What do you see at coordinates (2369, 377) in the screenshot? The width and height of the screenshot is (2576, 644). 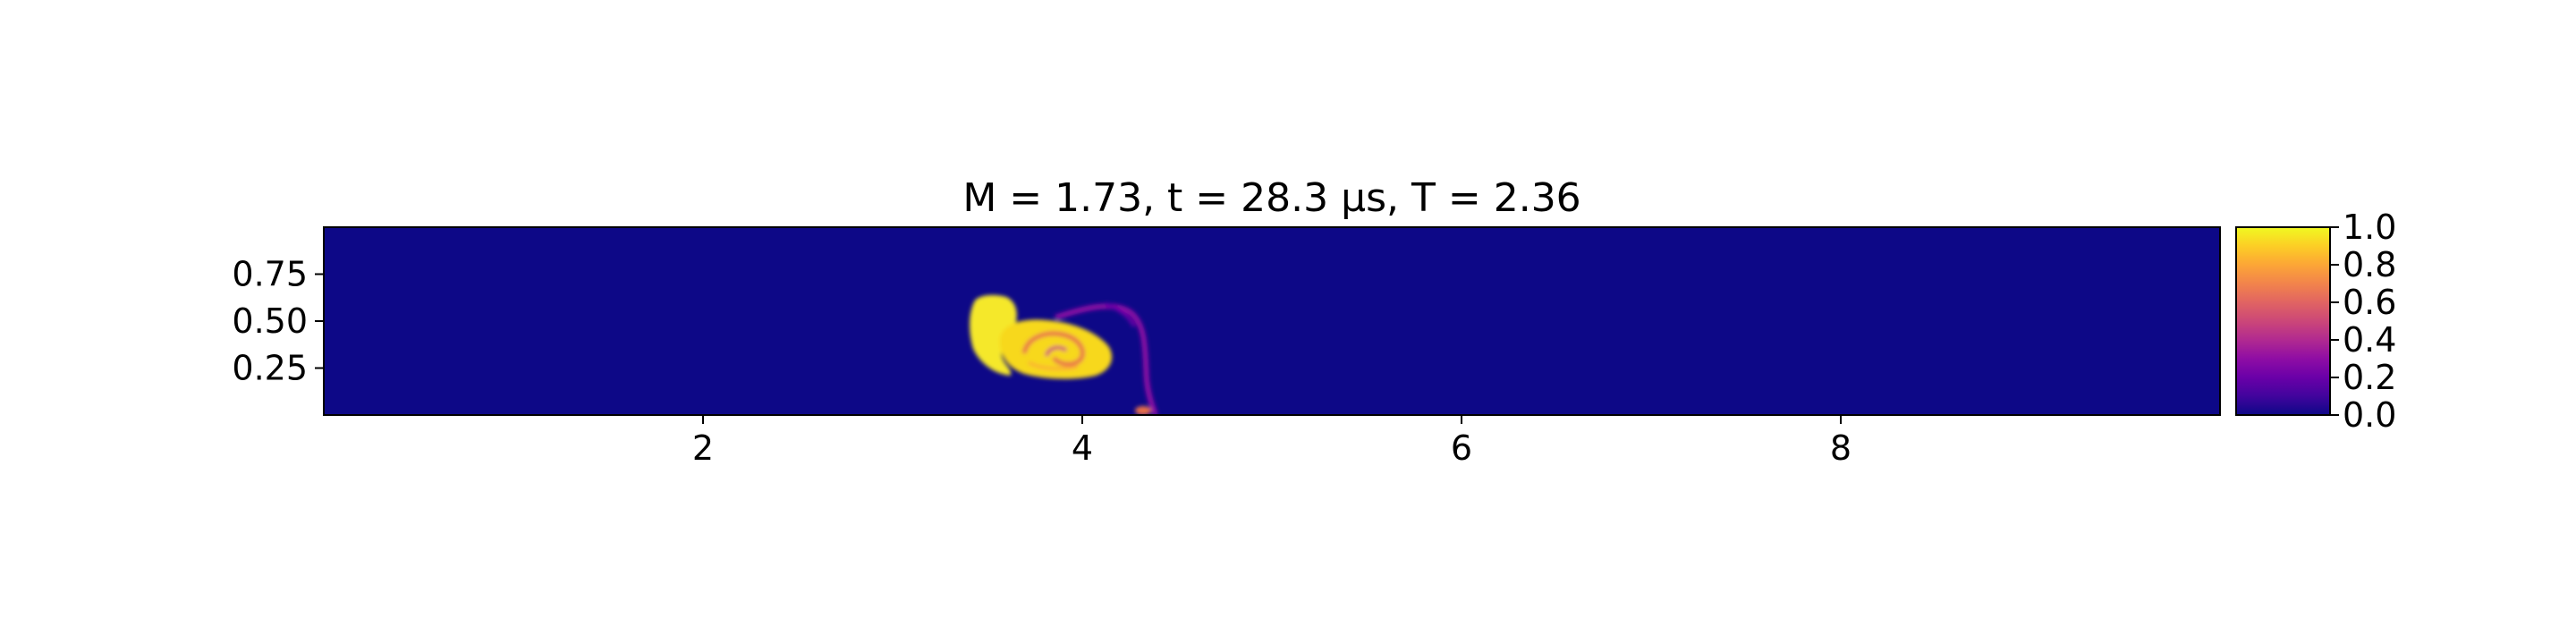 I see `colorbar-tick-label: 0.2` at bounding box center [2369, 377].